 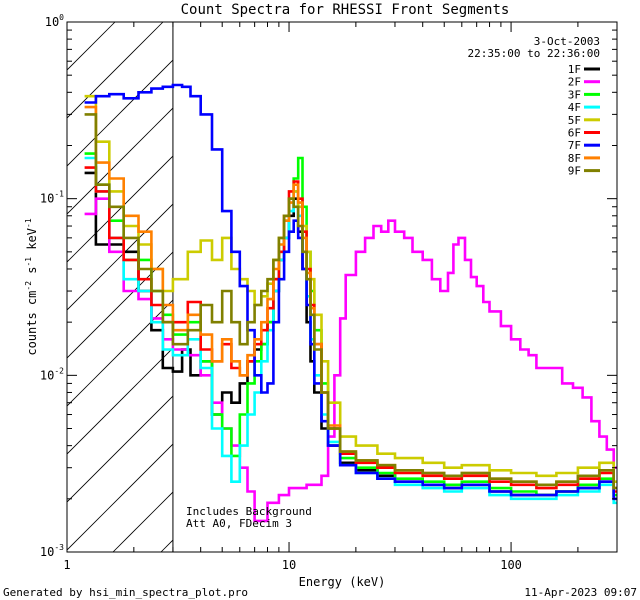 I want to click on y-tick-label--1: 10⁻¹, so click(x=52, y=198).